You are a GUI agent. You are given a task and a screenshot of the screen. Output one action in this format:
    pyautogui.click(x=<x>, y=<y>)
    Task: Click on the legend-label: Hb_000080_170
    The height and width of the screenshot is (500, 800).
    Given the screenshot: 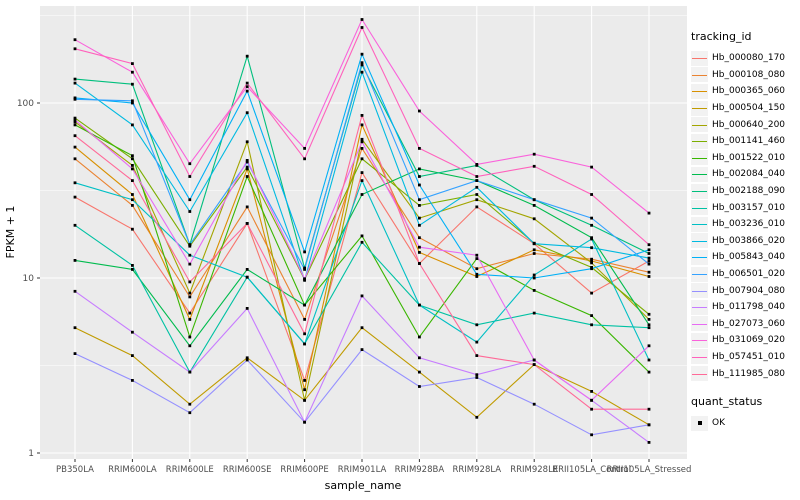 What is the action you would take?
    pyautogui.click(x=749, y=58)
    